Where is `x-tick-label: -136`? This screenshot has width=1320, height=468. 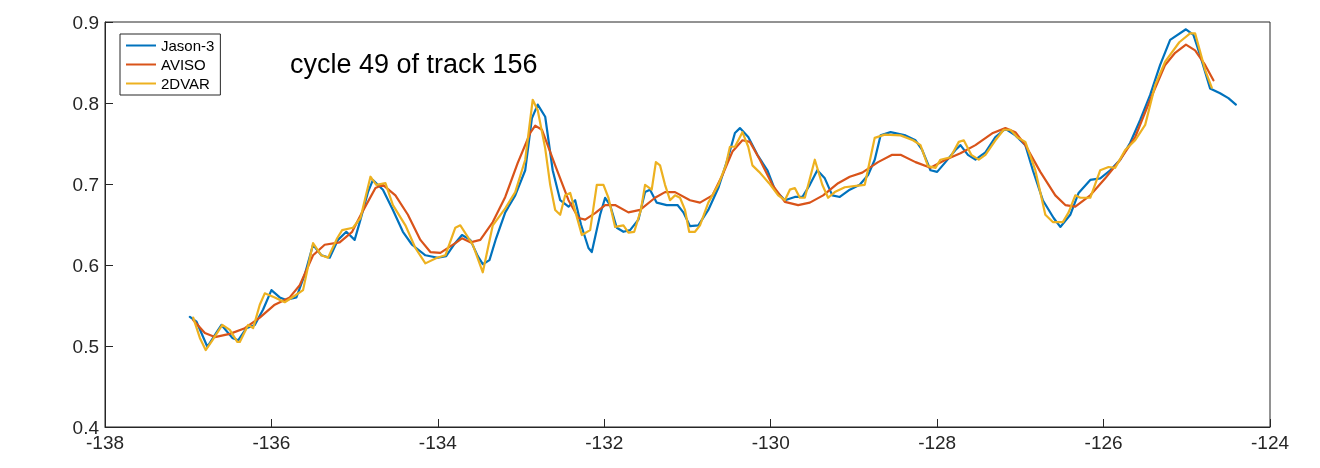 x-tick-label: -136 is located at coordinates (271, 442).